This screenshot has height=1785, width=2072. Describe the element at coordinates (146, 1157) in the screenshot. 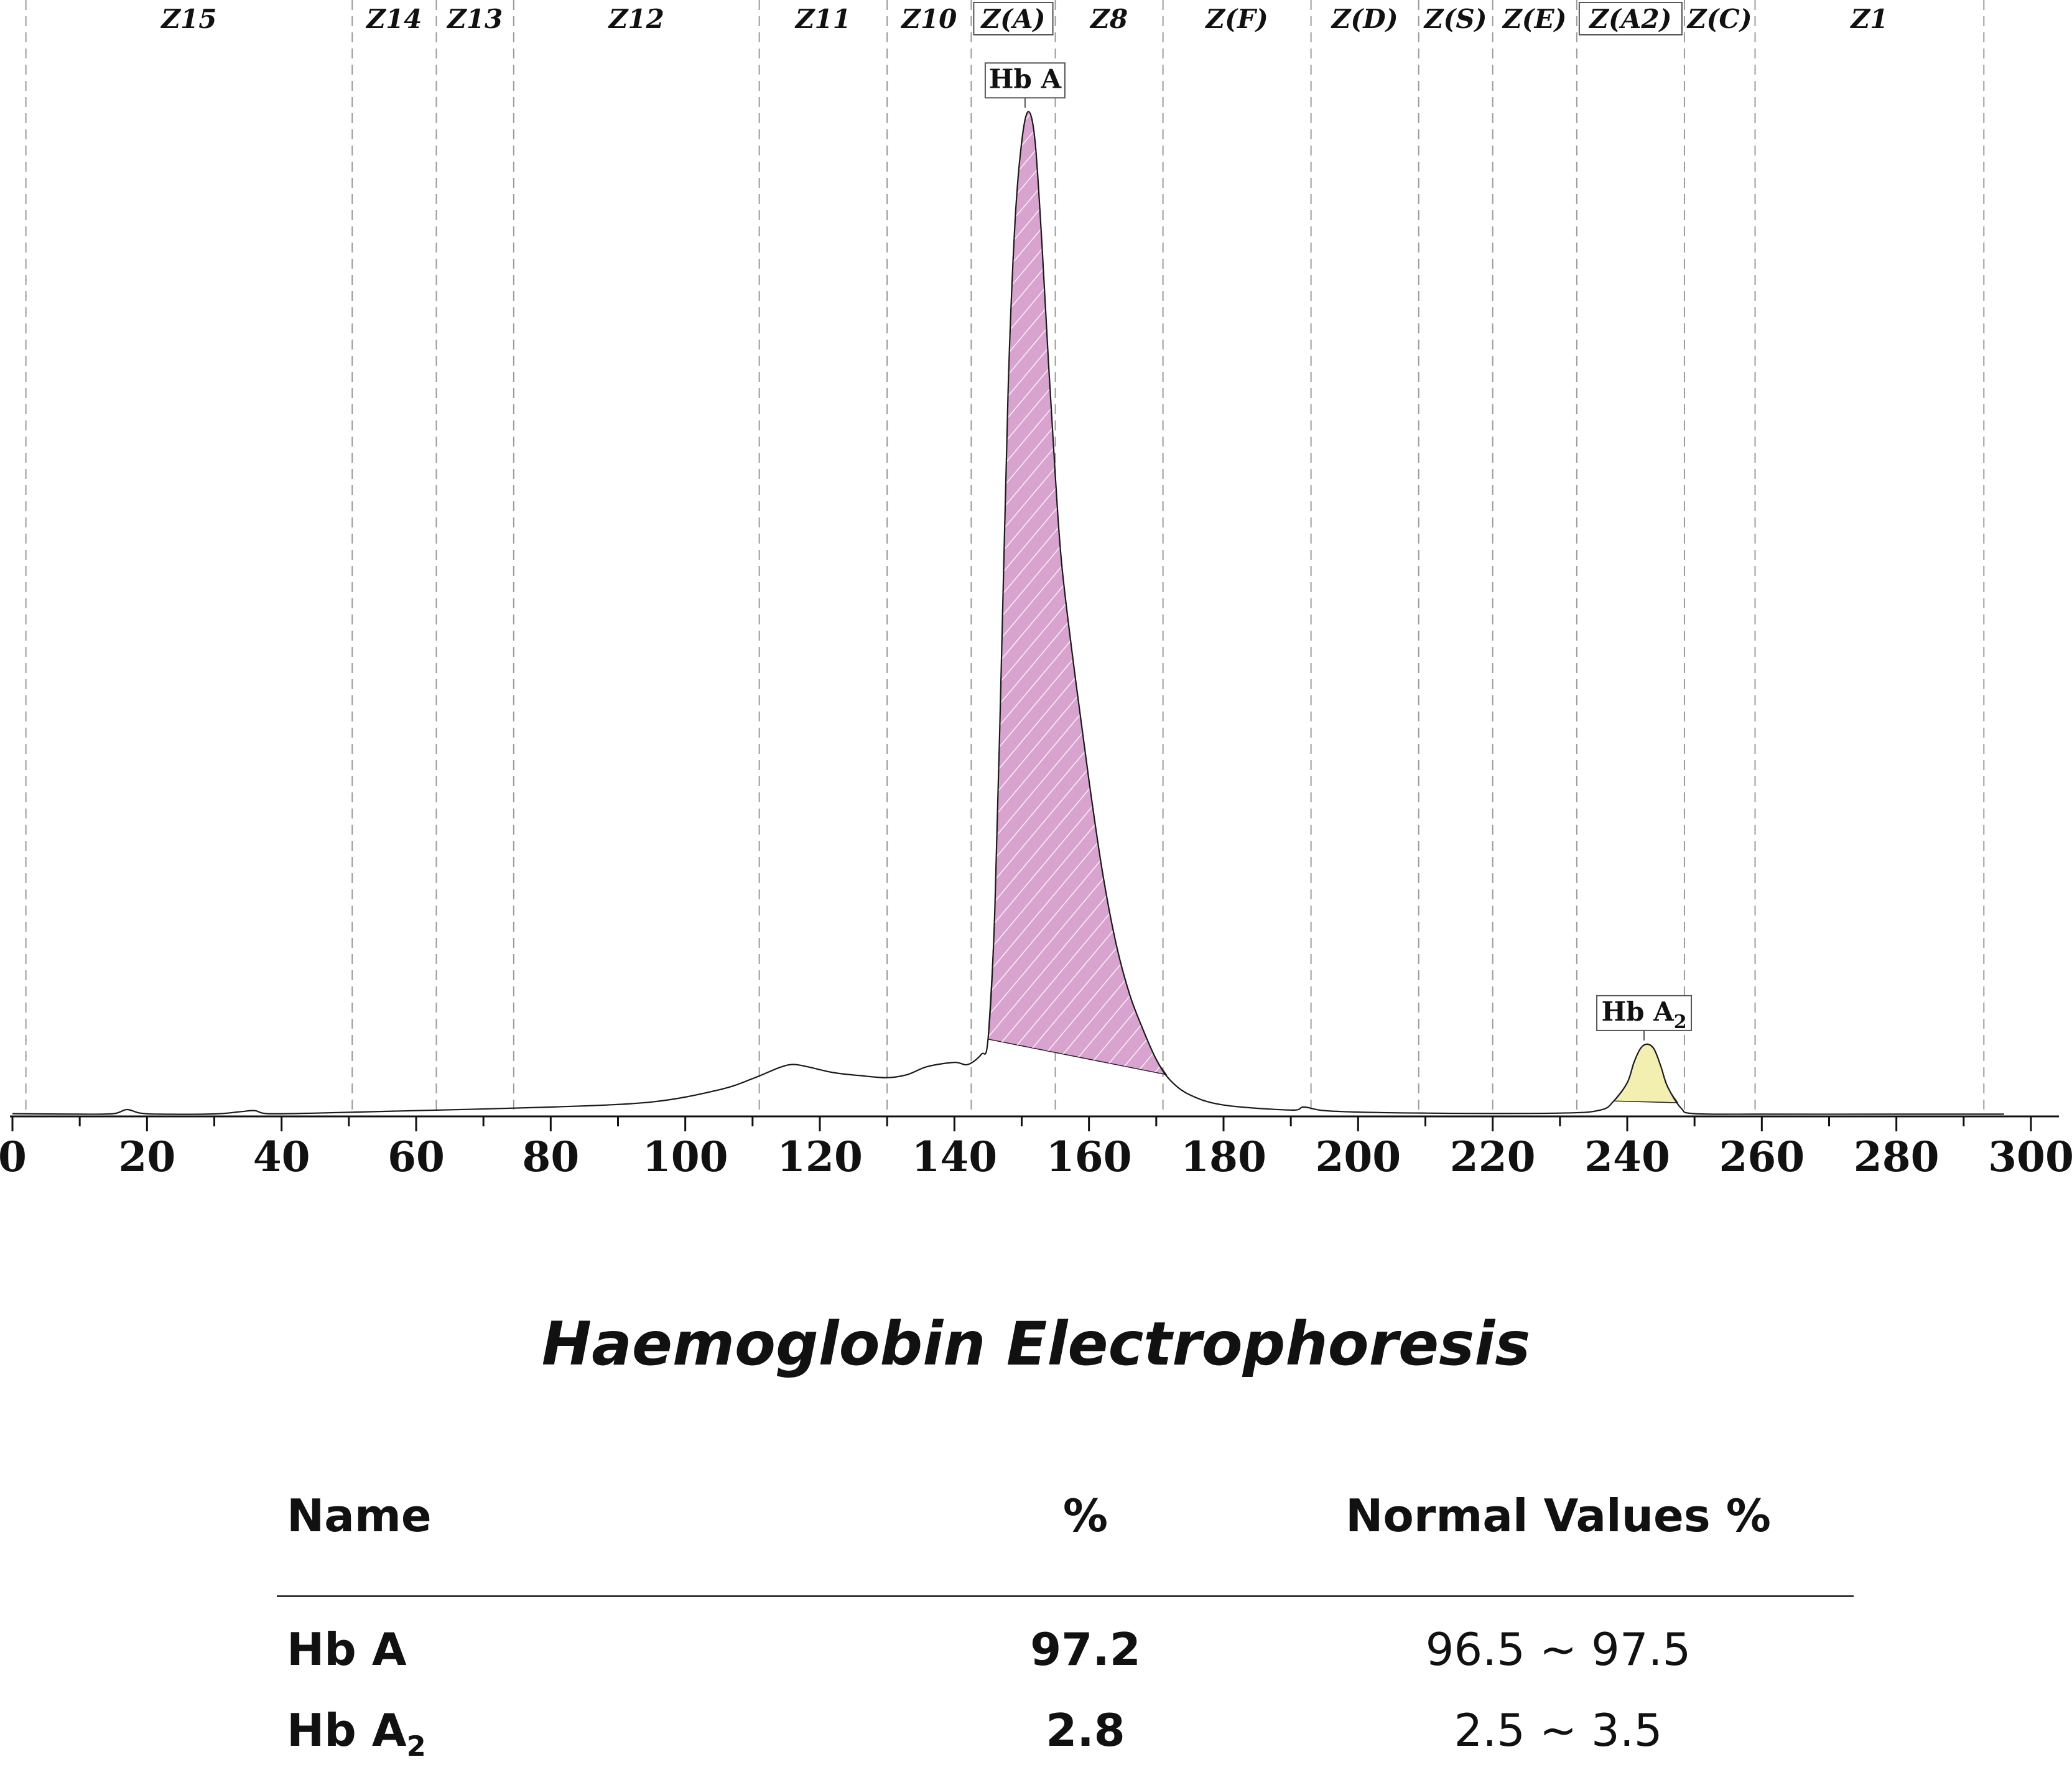

I see `x-tick-label: 20` at that location.